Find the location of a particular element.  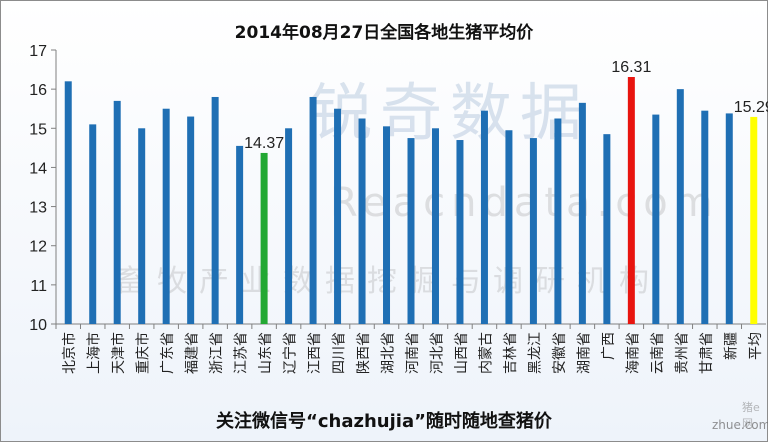

x-tick-label: 吉林省 is located at coordinates (511, 353).